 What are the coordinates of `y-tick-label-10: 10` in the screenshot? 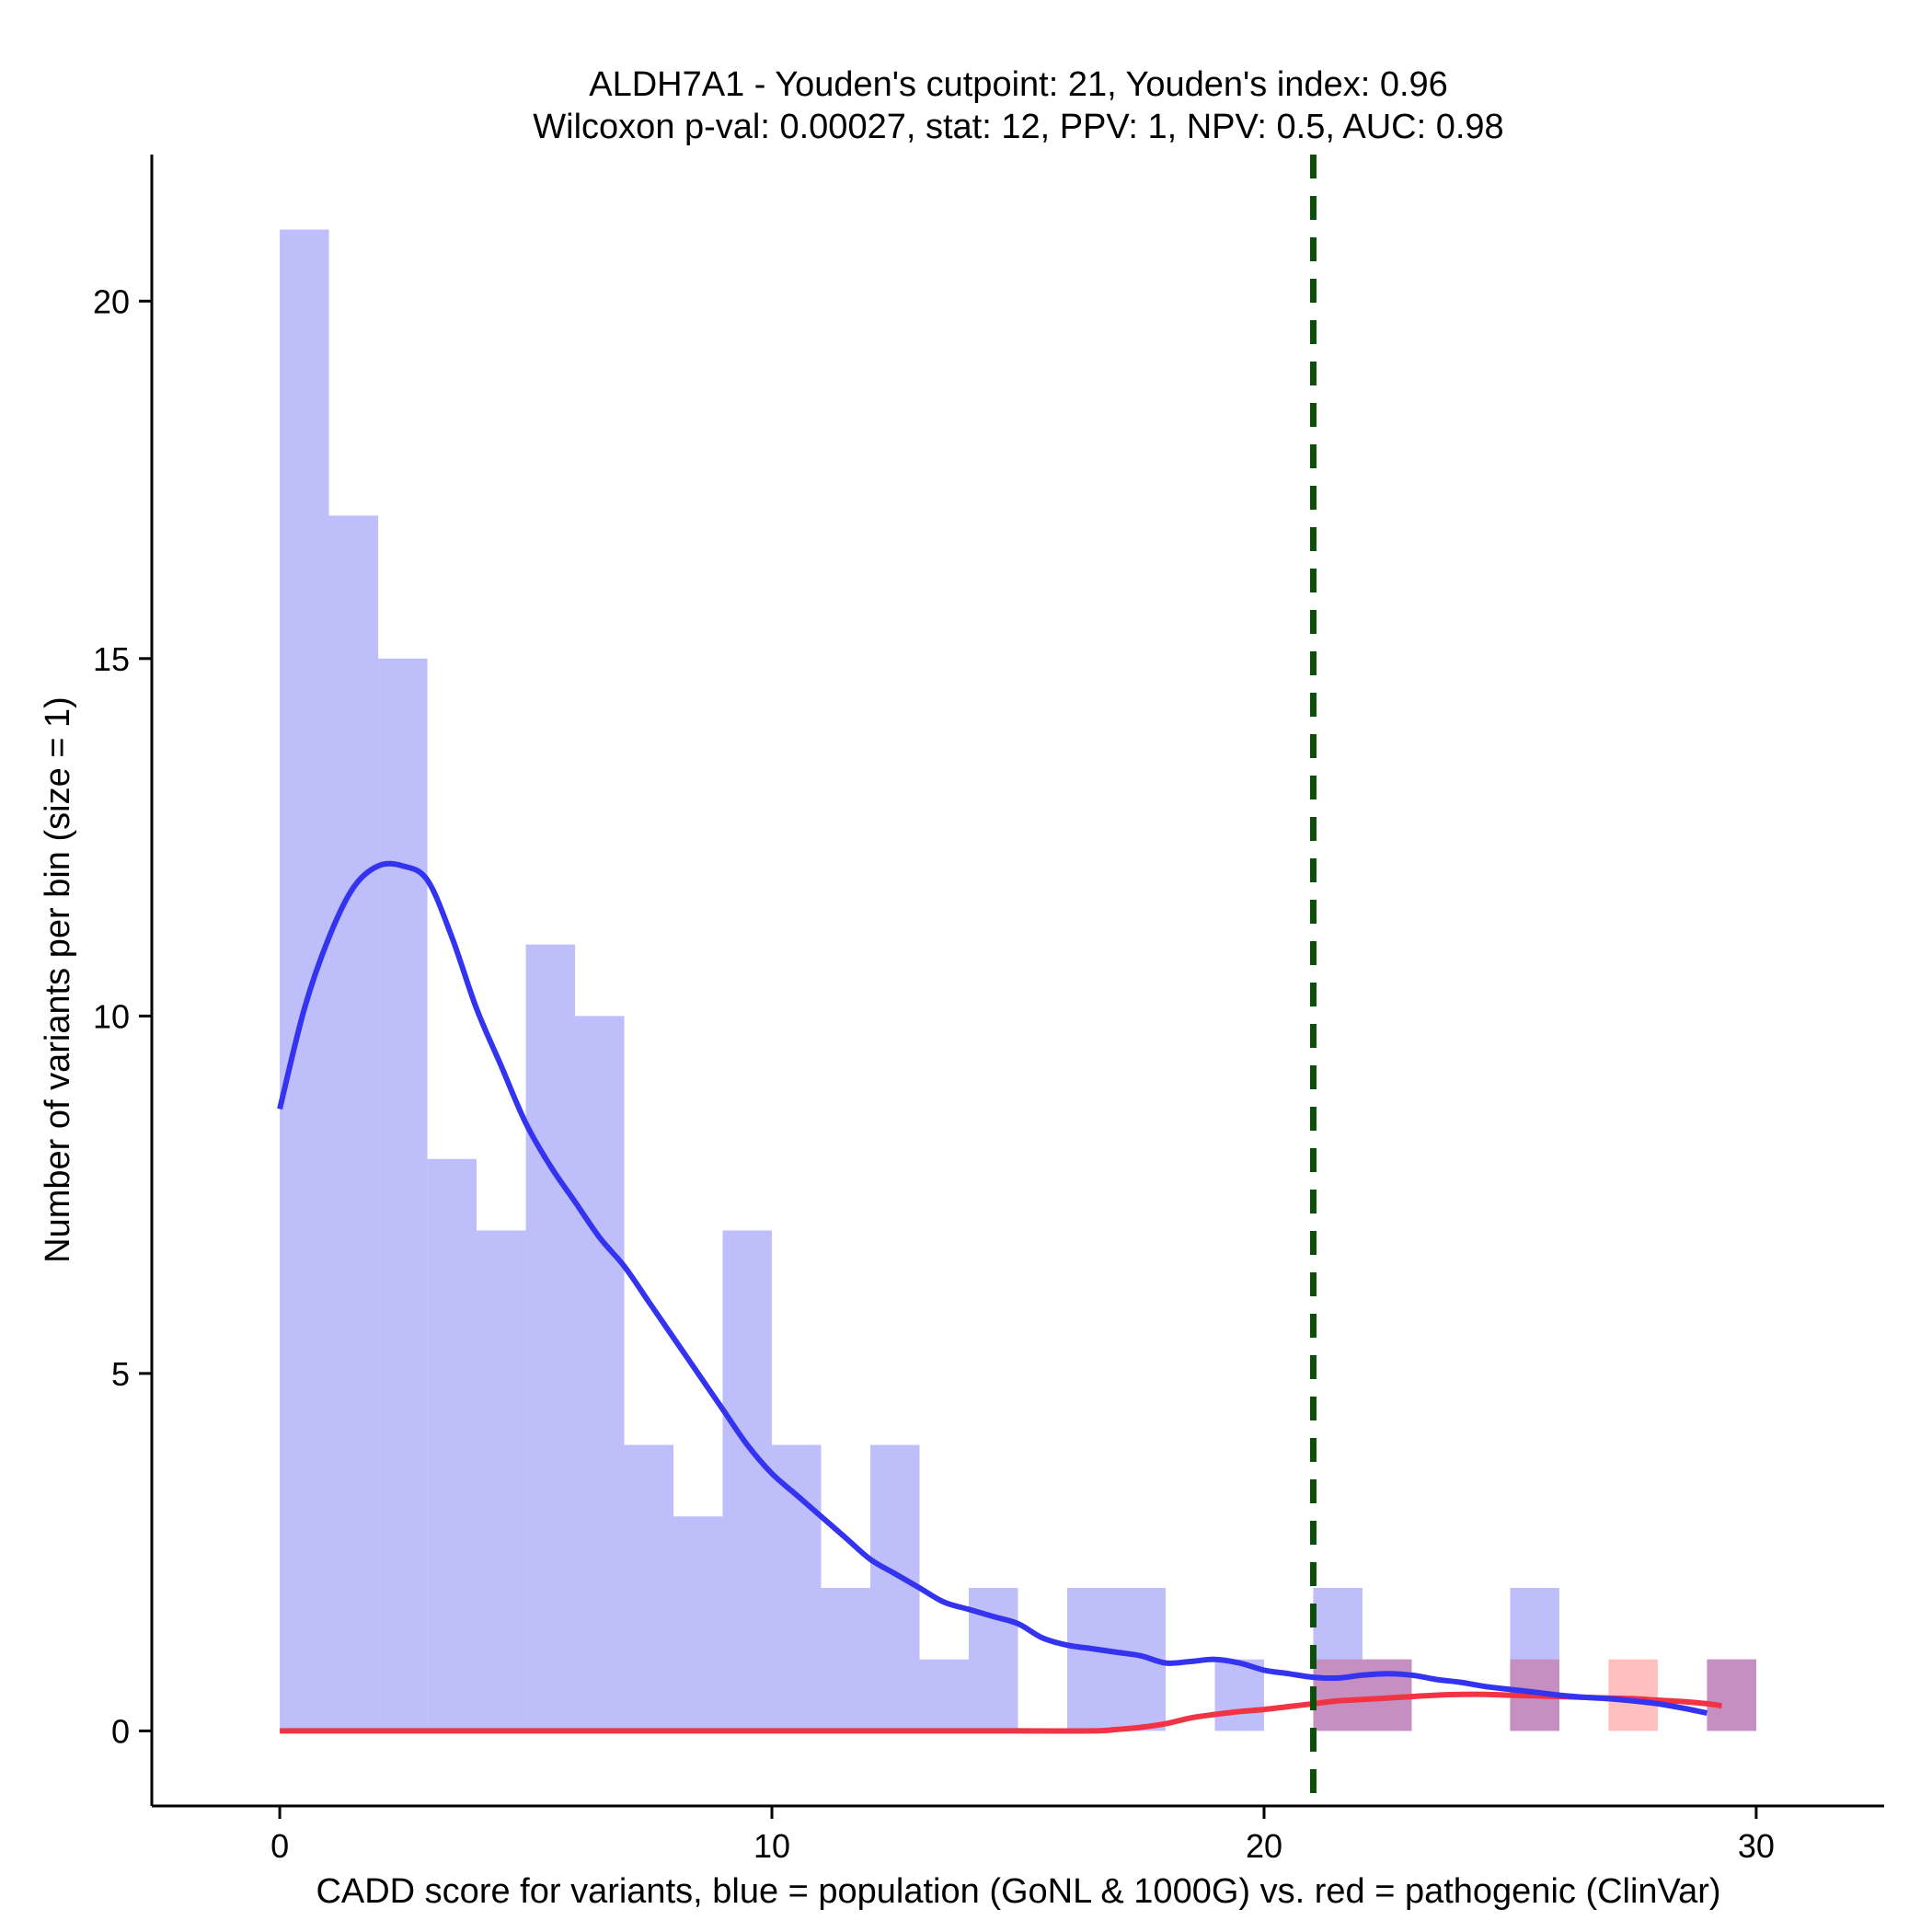 It's located at (111, 1016).